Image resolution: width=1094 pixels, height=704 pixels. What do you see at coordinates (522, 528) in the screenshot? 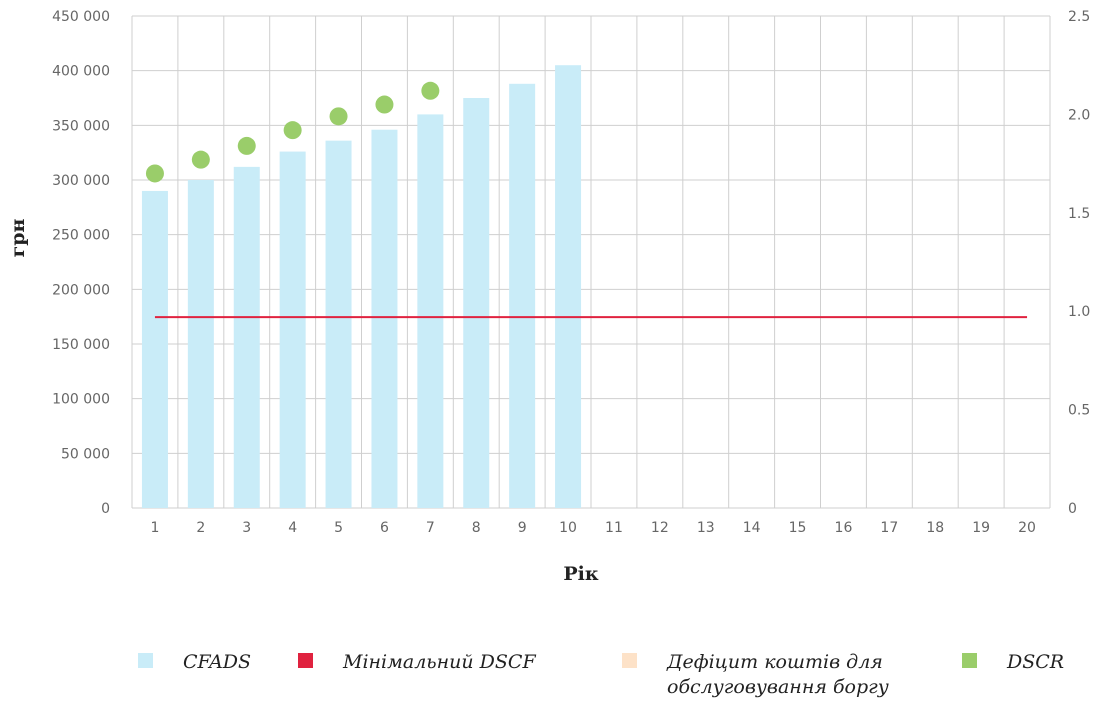
I see `x-tick-label: 9` at bounding box center [522, 528].